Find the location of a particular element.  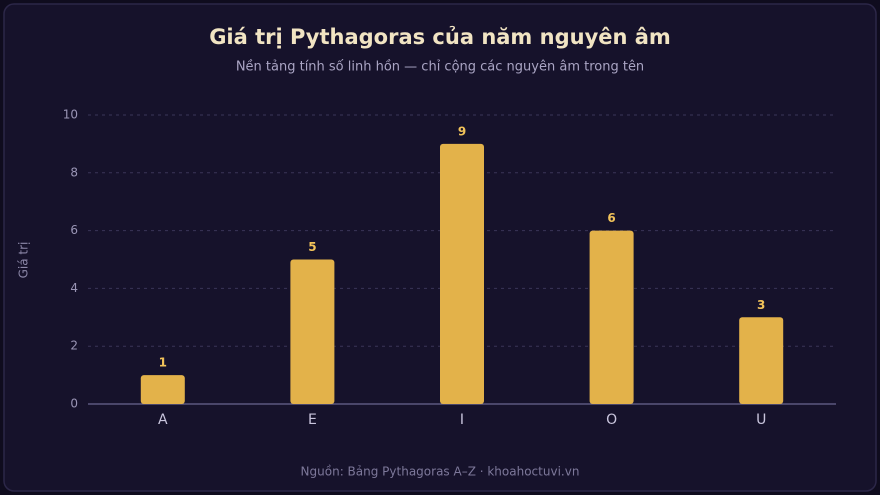

x-tick-label: I is located at coordinates (462, 420).